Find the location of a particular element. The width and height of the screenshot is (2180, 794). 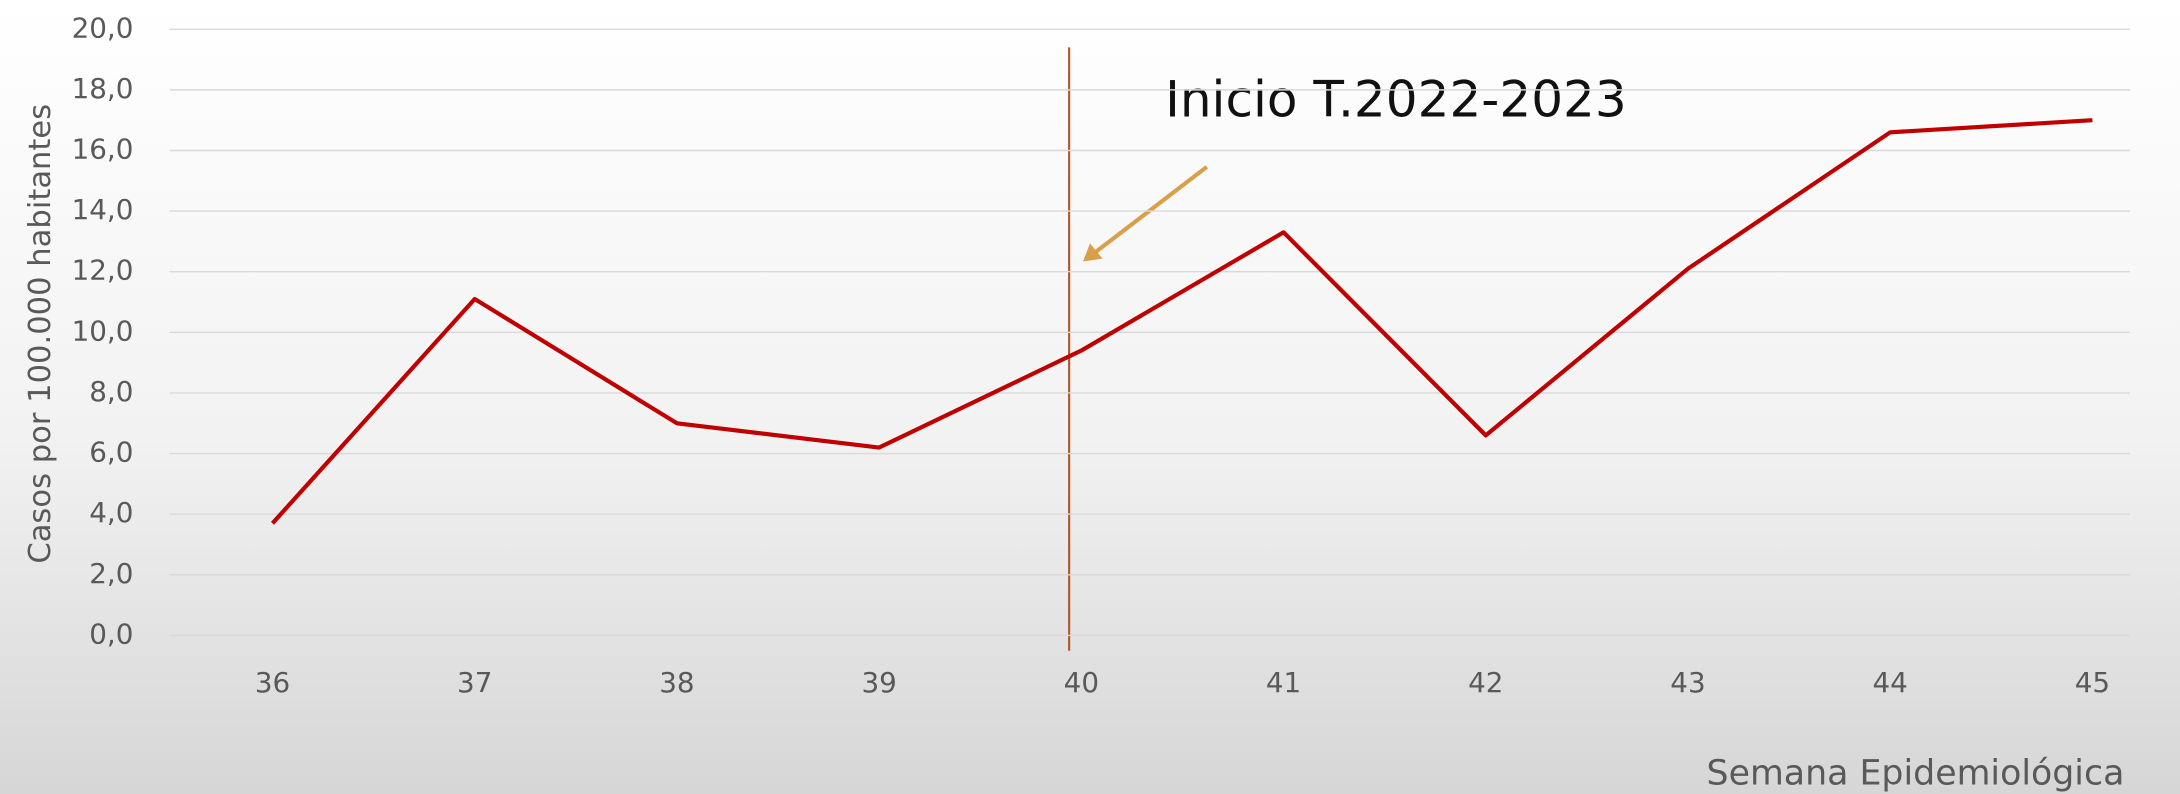

y-tick-label: 6,0 is located at coordinates (111, 452).